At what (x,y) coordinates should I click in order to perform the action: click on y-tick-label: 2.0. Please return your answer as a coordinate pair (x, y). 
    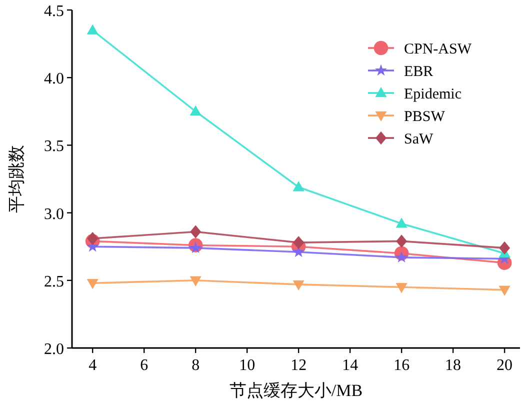
    Looking at the image, I should click on (54, 349).